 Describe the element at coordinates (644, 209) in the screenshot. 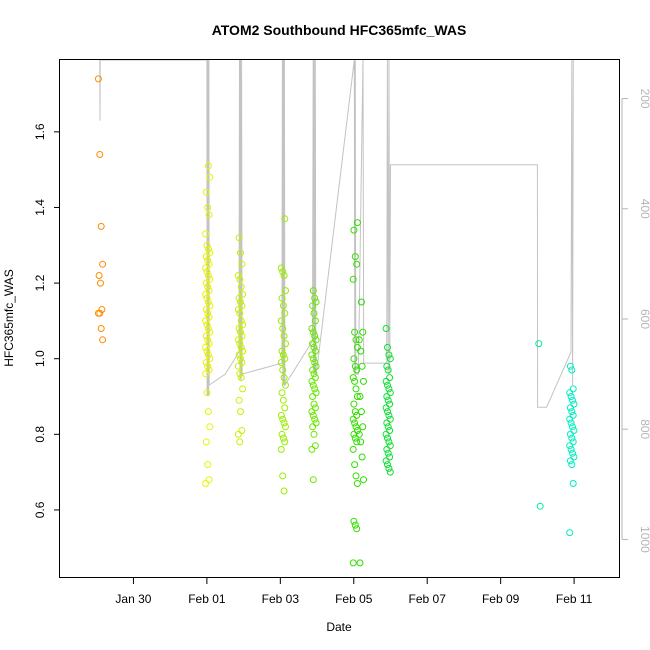

I see `y2-tick-label: 400` at that location.